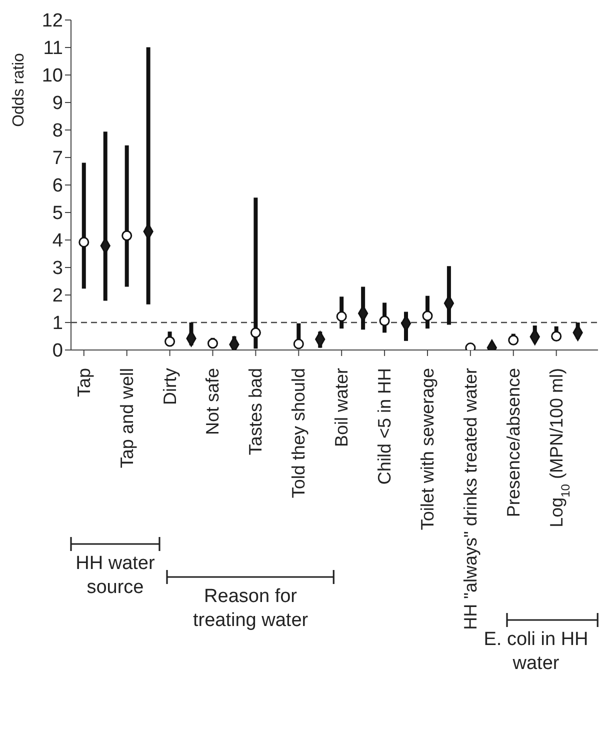 This screenshot has height=729, width=609. Describe the element at coordinates (57, 103) in the screenshot. I see `y-tick-label: 9` at that location.